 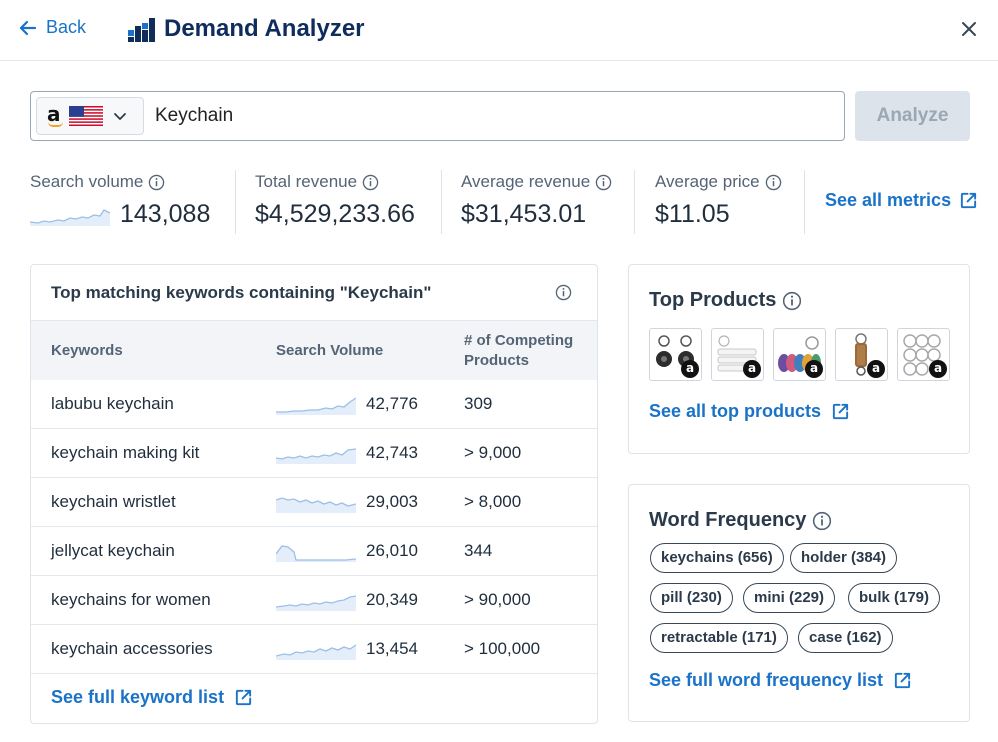 I want to click on search-bar: a, so click(x=437, y=116).